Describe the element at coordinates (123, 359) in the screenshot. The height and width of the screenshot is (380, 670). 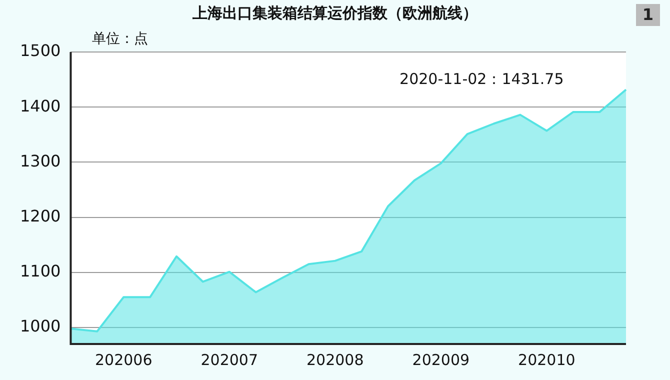
I see `x-tick-label: 202006` at that location.